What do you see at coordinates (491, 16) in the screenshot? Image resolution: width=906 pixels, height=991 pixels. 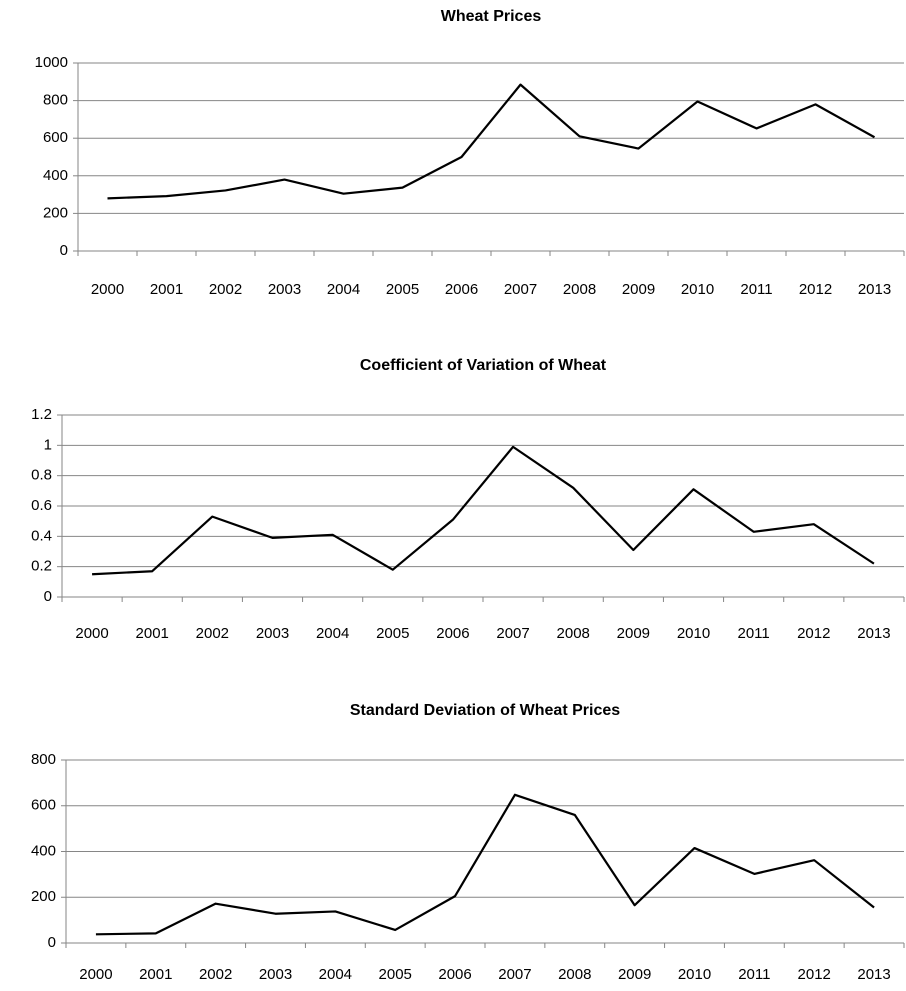 I see `chart-title: Wheat Prices` at bounding box center [491, 16].